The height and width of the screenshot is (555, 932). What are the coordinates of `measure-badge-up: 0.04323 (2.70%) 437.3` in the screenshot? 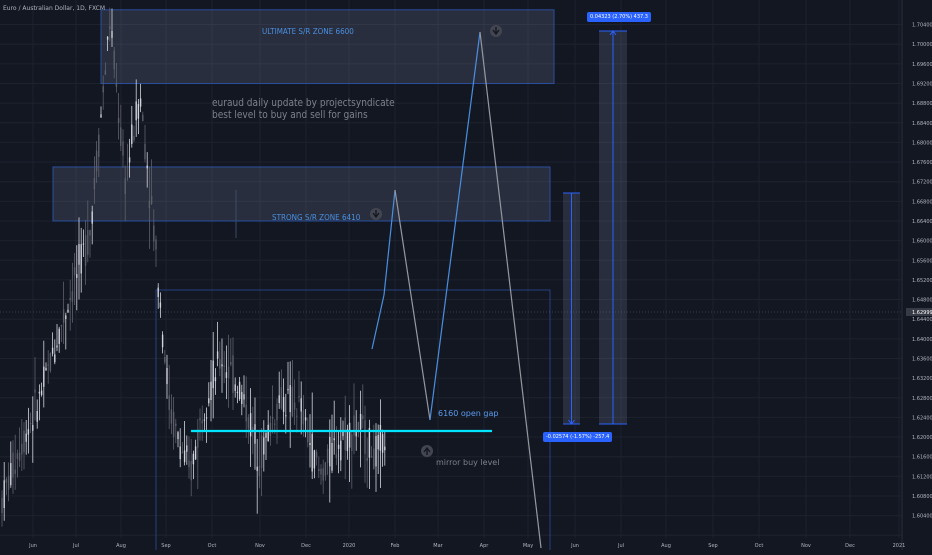 It's located at (619, 17).